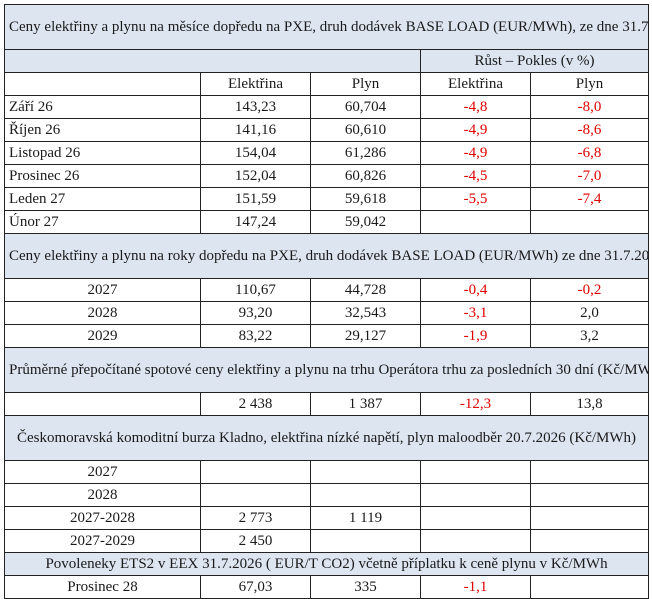 This screenshot has height=599, width=652. What do you see at coordinates (589, 313) in the screenshot?
I see `gas-change: 2,0` at bounding box center [589, 313].